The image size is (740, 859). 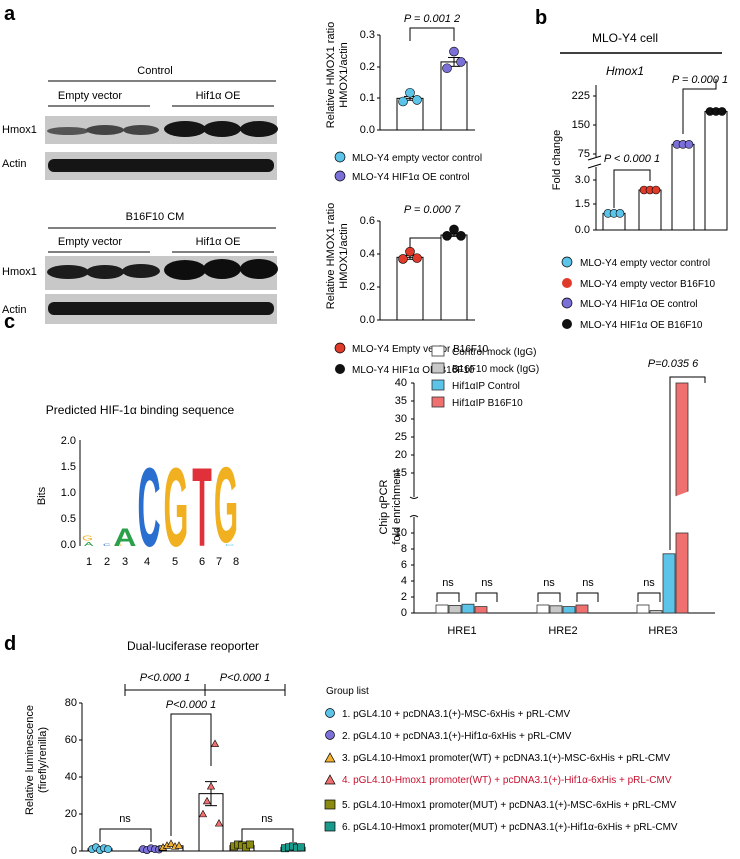 What do you see at coordinates (191, 705) in the screenshot?
I see `d-pvalue: P<0.000 1` at bounding box center [191, 705].